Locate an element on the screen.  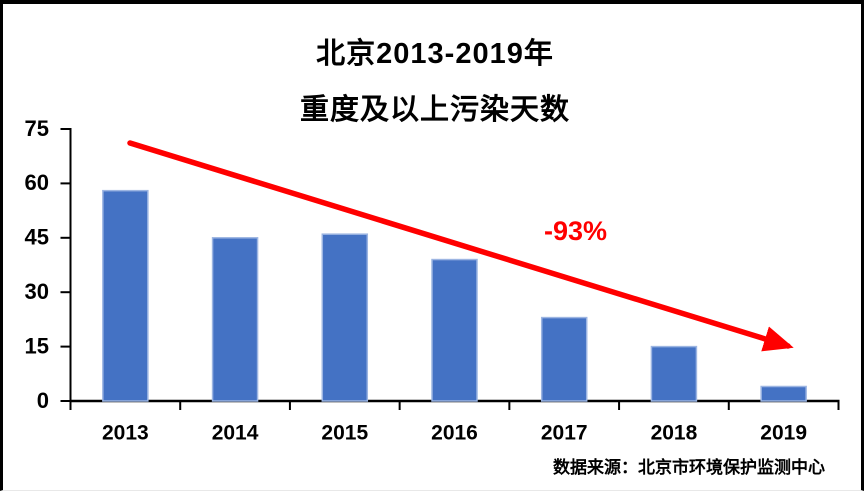
x-tick-label: 2014 is located at coordinates (235, 433).